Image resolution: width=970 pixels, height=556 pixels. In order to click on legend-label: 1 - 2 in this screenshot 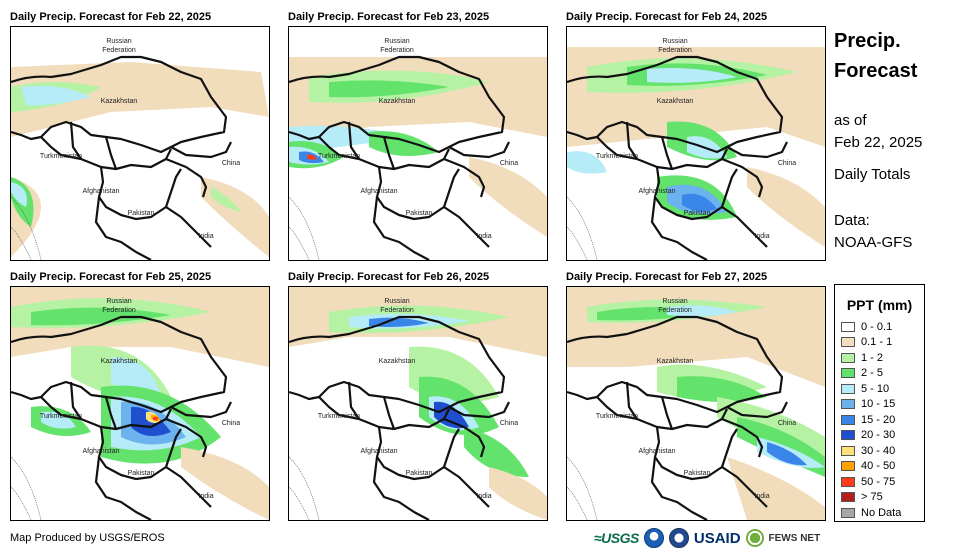, I will do `click(872, 357)`.